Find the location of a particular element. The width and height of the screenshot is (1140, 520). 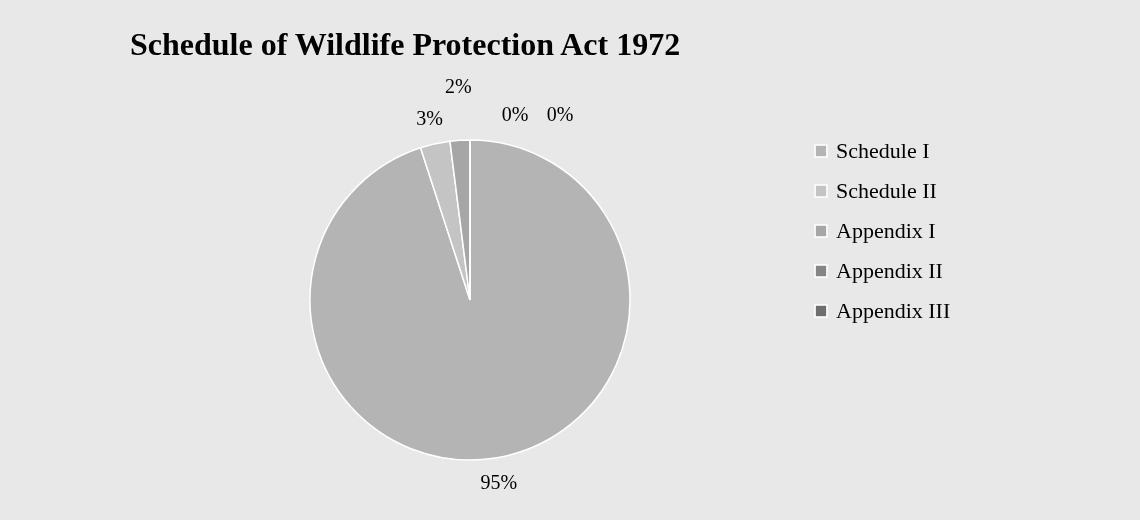

data-label: 3% is located at coordinates (429, 118).